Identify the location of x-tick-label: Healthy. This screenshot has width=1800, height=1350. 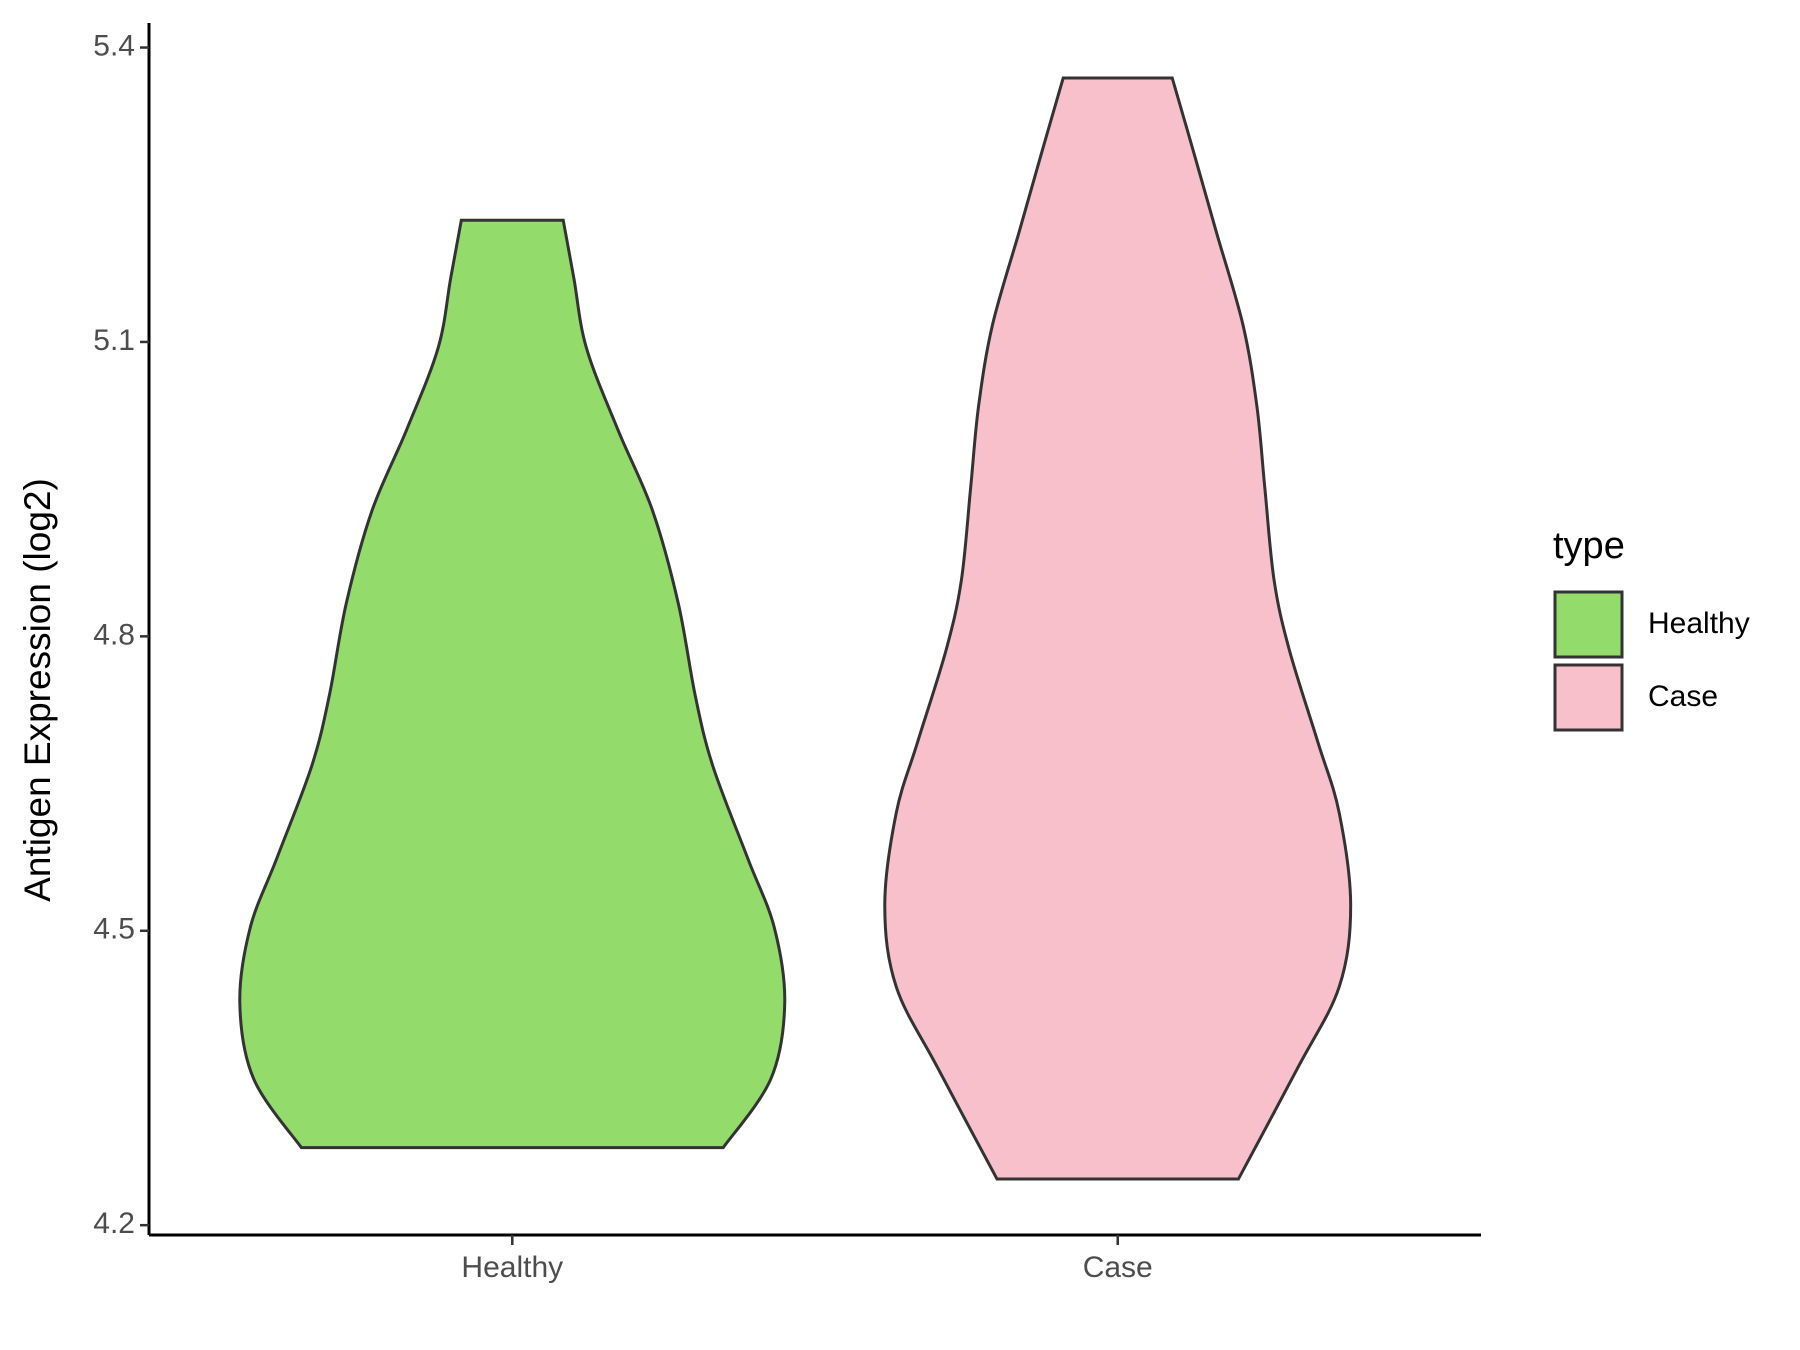
(512, 1267).